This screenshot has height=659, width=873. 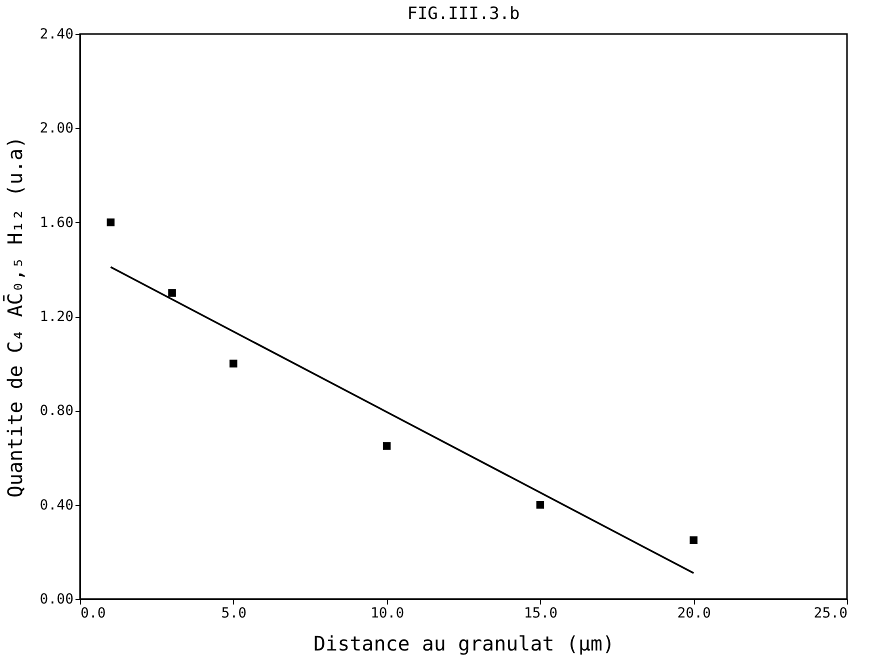 I want to click on y-tick-label: 2.00, so click(x=57, y=128).